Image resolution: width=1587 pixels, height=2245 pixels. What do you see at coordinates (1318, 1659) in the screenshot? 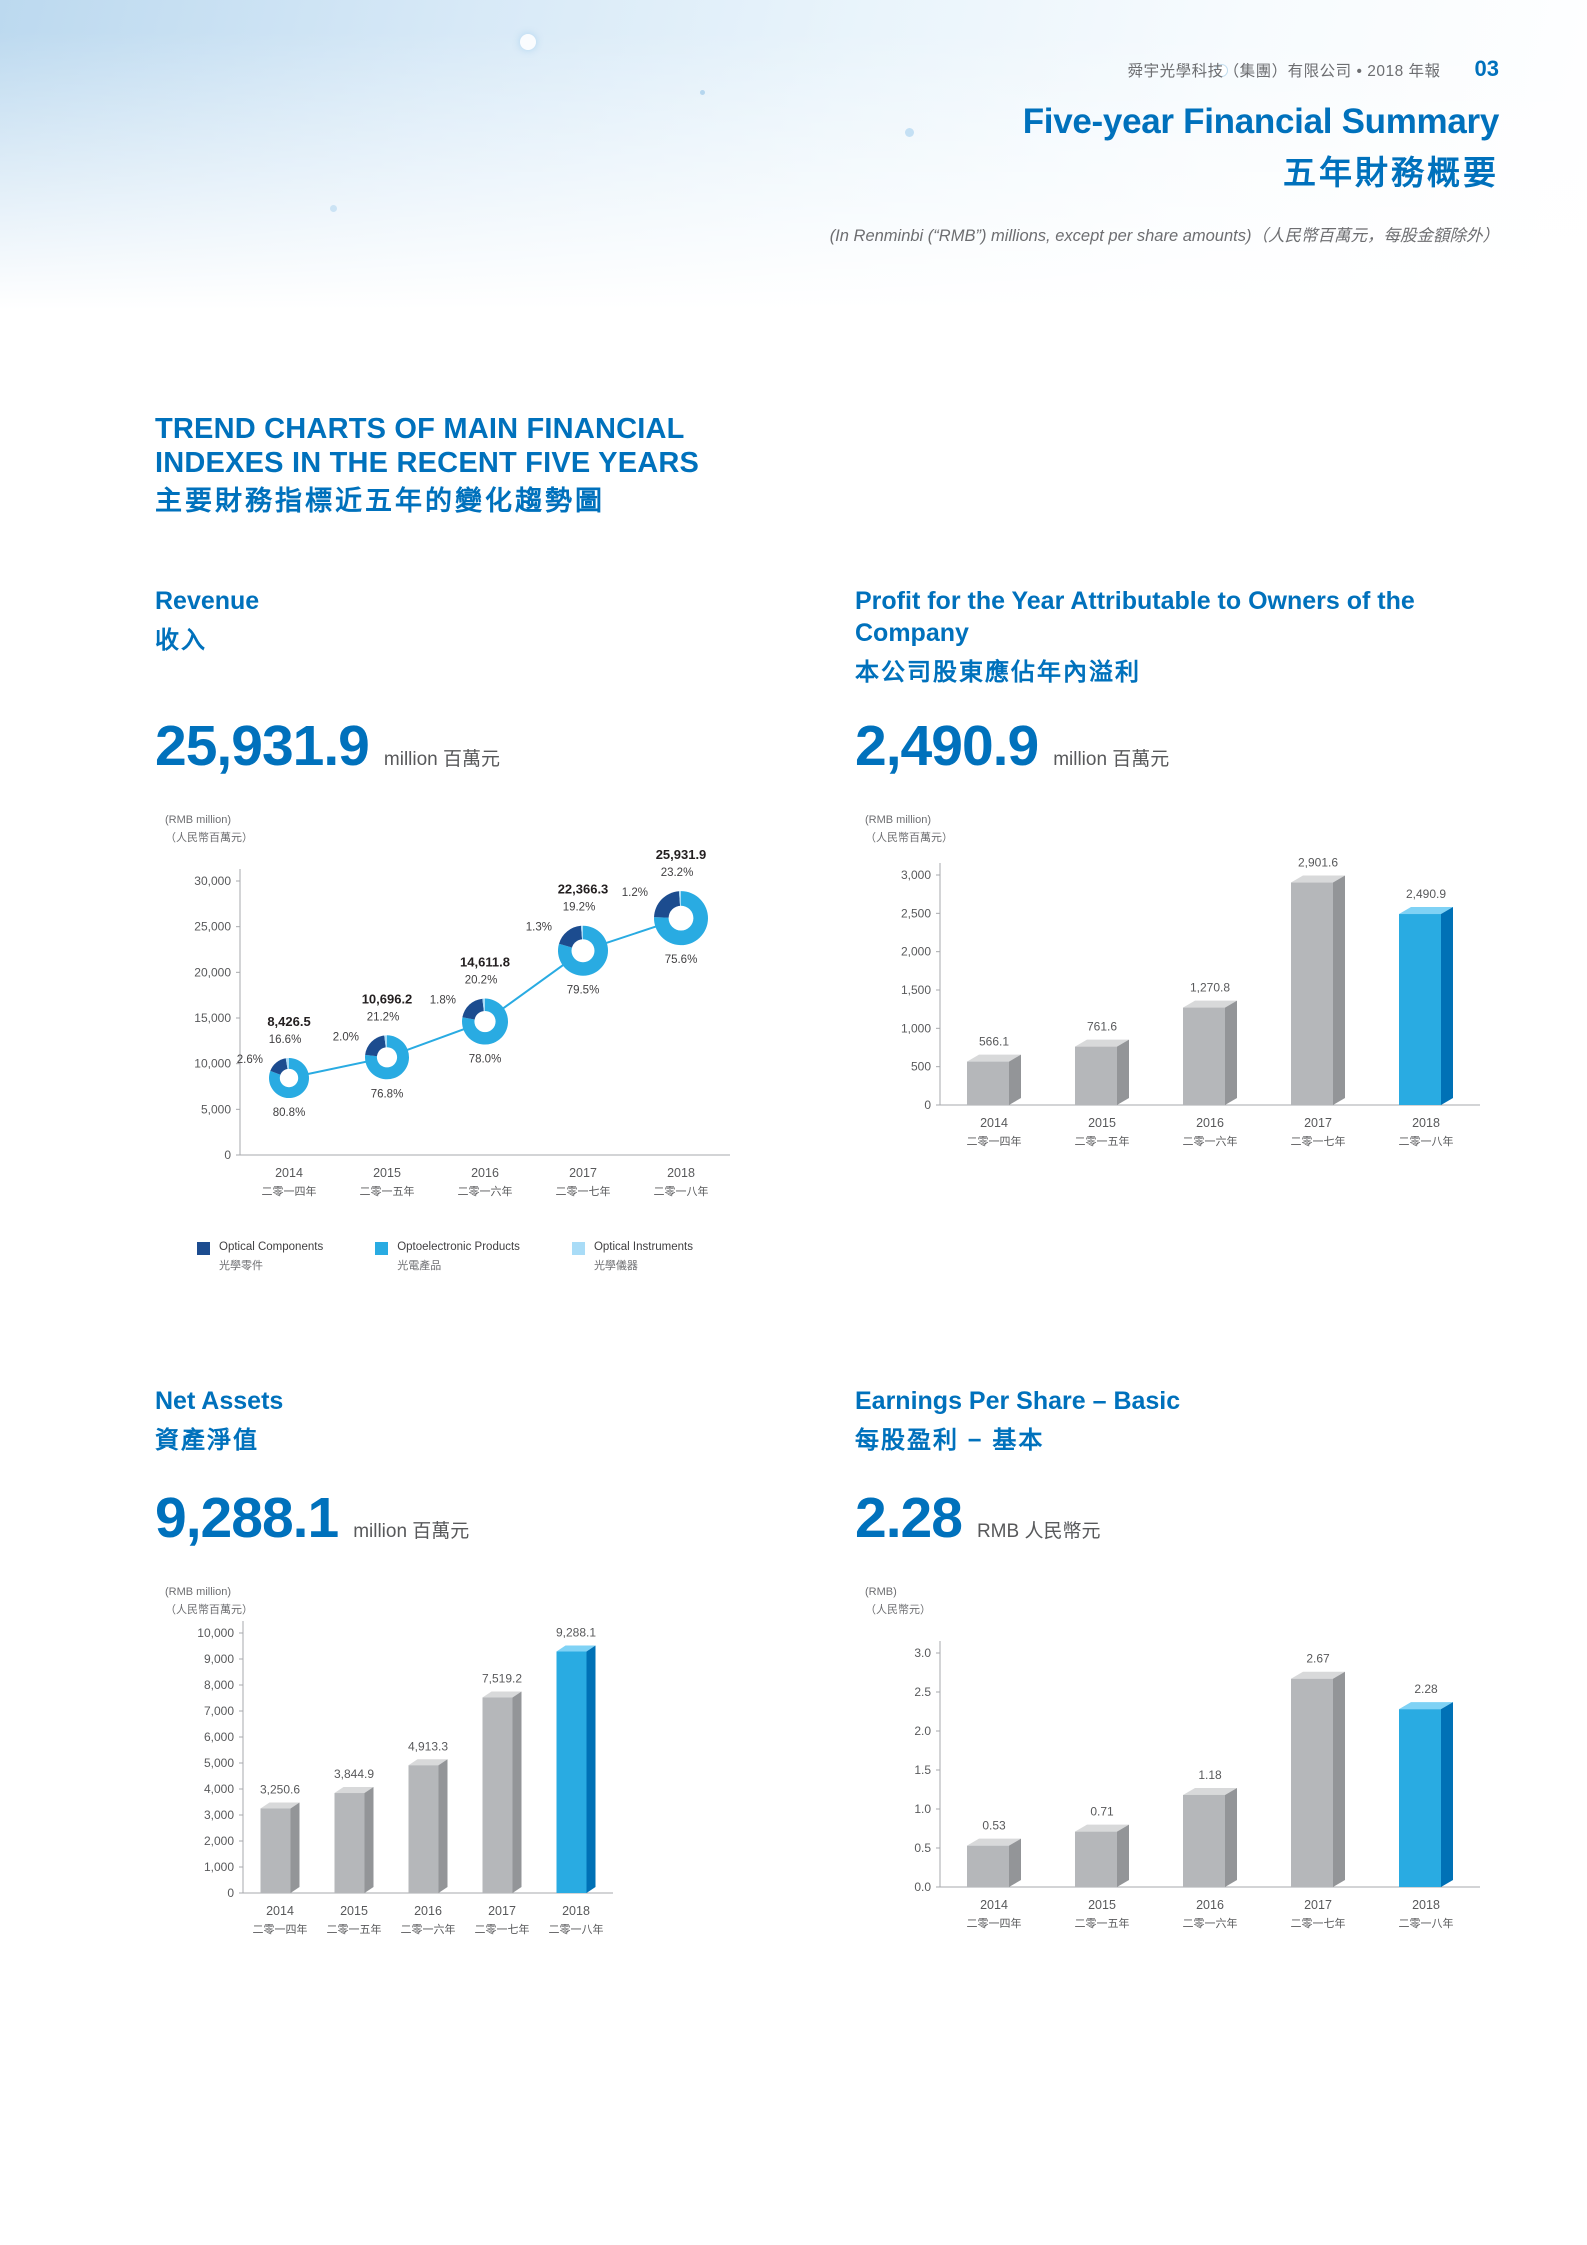
I see `bar-value-label: 2.67` at bounding box center [1318, 1659].